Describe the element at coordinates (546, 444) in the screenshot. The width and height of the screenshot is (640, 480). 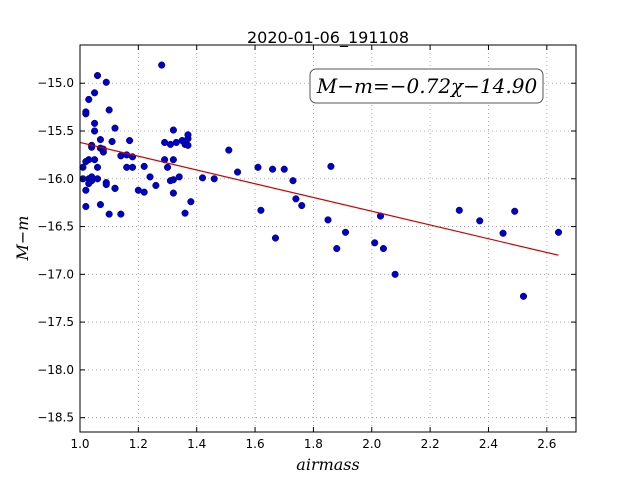
I see `x-tick-label: 2.6` at that location.